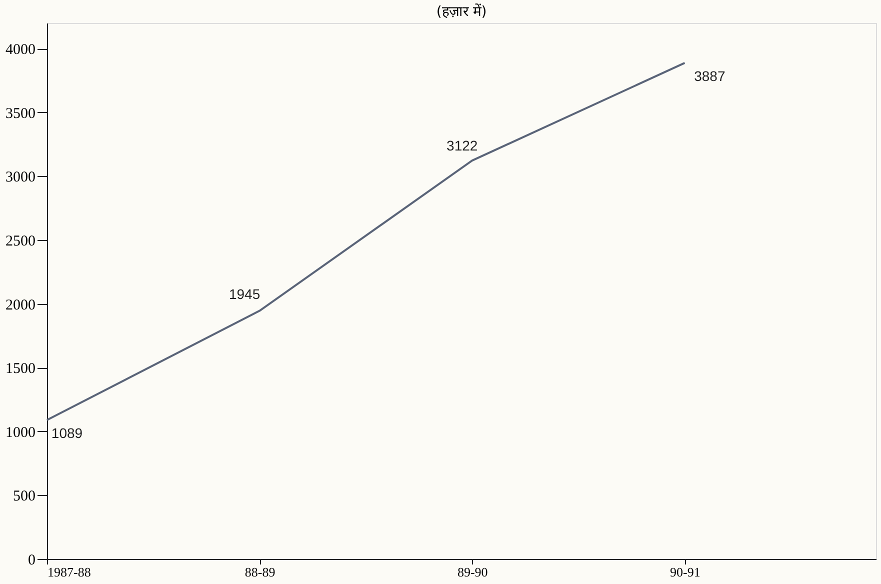 This screenshot has height=584, width=881. I want to click on y-tick-label: 1500, so click(21, 369).